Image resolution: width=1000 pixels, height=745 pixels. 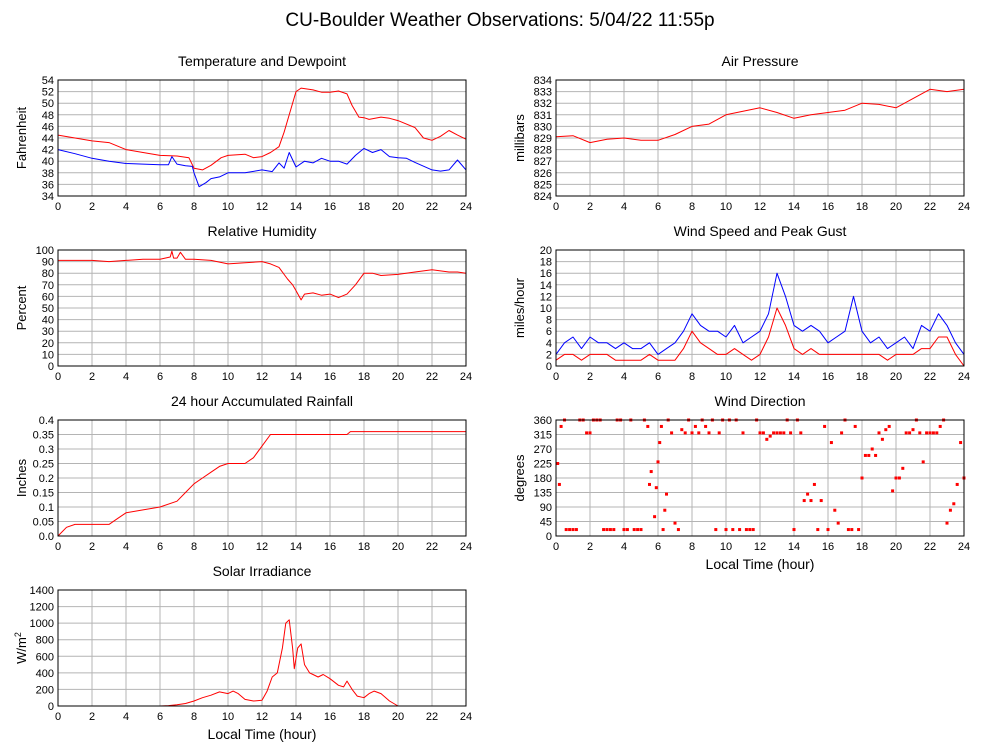 What do you see at coordinates (21, 477) in the screenshot?
I see `y-axis-label: Inches` at bounding box center [21, 477].